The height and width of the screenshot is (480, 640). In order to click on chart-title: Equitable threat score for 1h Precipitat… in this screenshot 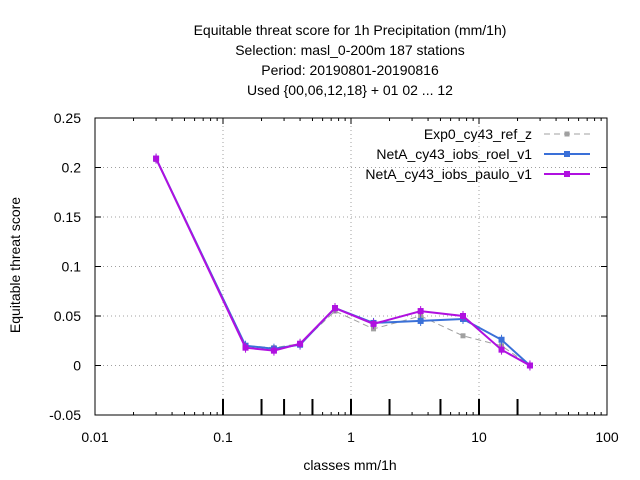, I will do `click(350, 60)`.